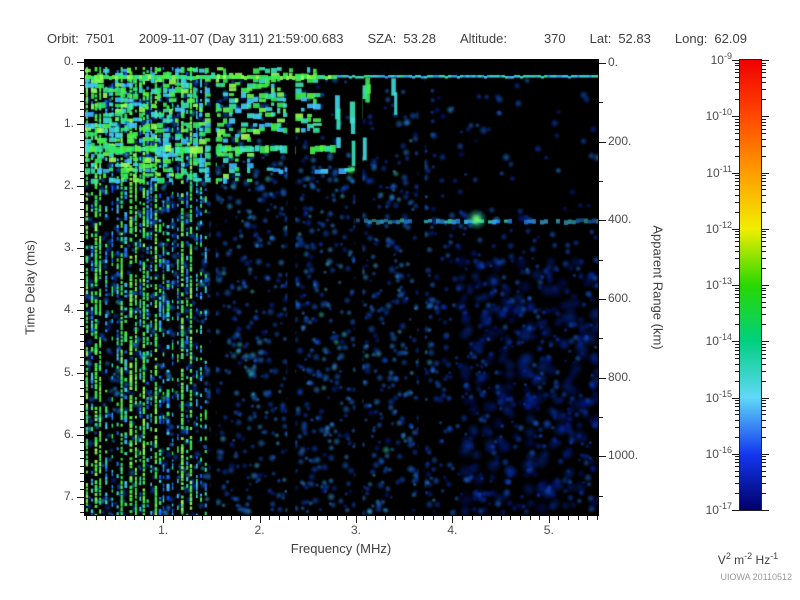 The width and height of the screenshot is (800, 600). I want to click on colorbar-decade-label: 10-11, so click(719, 171).